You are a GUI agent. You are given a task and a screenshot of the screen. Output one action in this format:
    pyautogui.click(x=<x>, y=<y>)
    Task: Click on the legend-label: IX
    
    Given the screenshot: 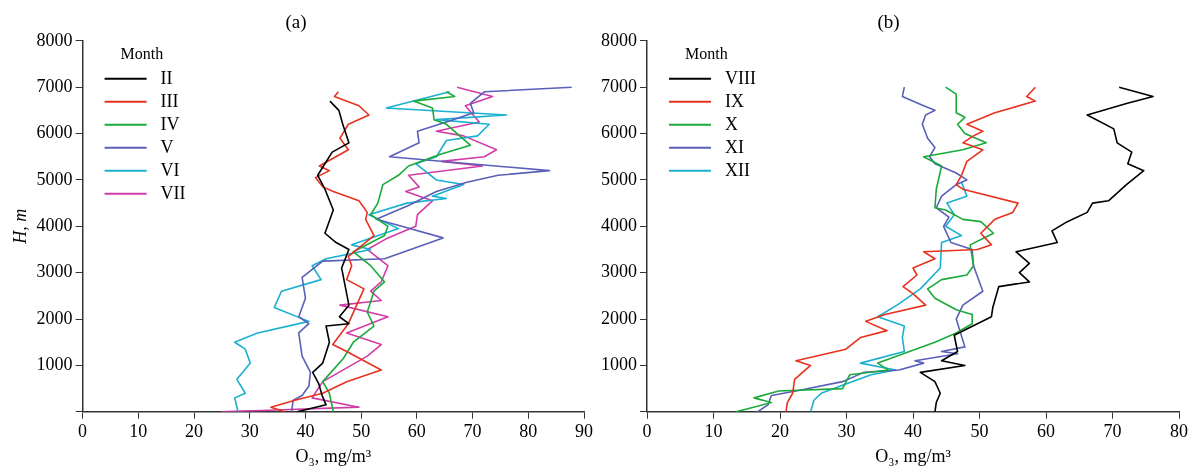 What is the action you would take?
    pyautogui.click(x=734, y=100)
    